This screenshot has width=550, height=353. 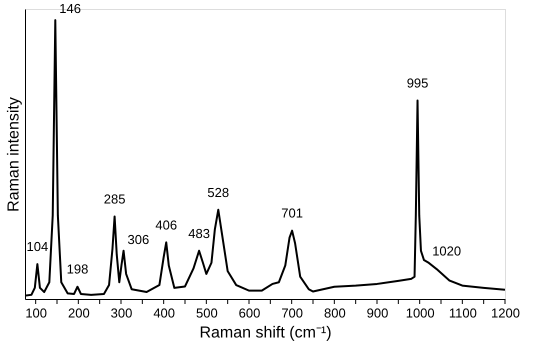 What do you see at coordinates (14, 154) in the screenshot?
I see `y-axis-title: Raman intensity` at bounding box center [14, 154].